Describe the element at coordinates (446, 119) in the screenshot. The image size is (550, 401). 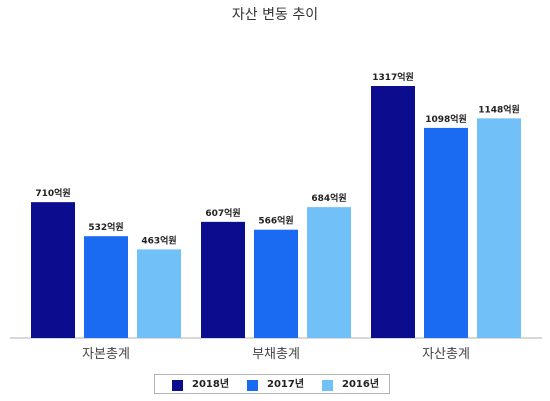
I see `value-label-2-1: 1098억원` at that location.